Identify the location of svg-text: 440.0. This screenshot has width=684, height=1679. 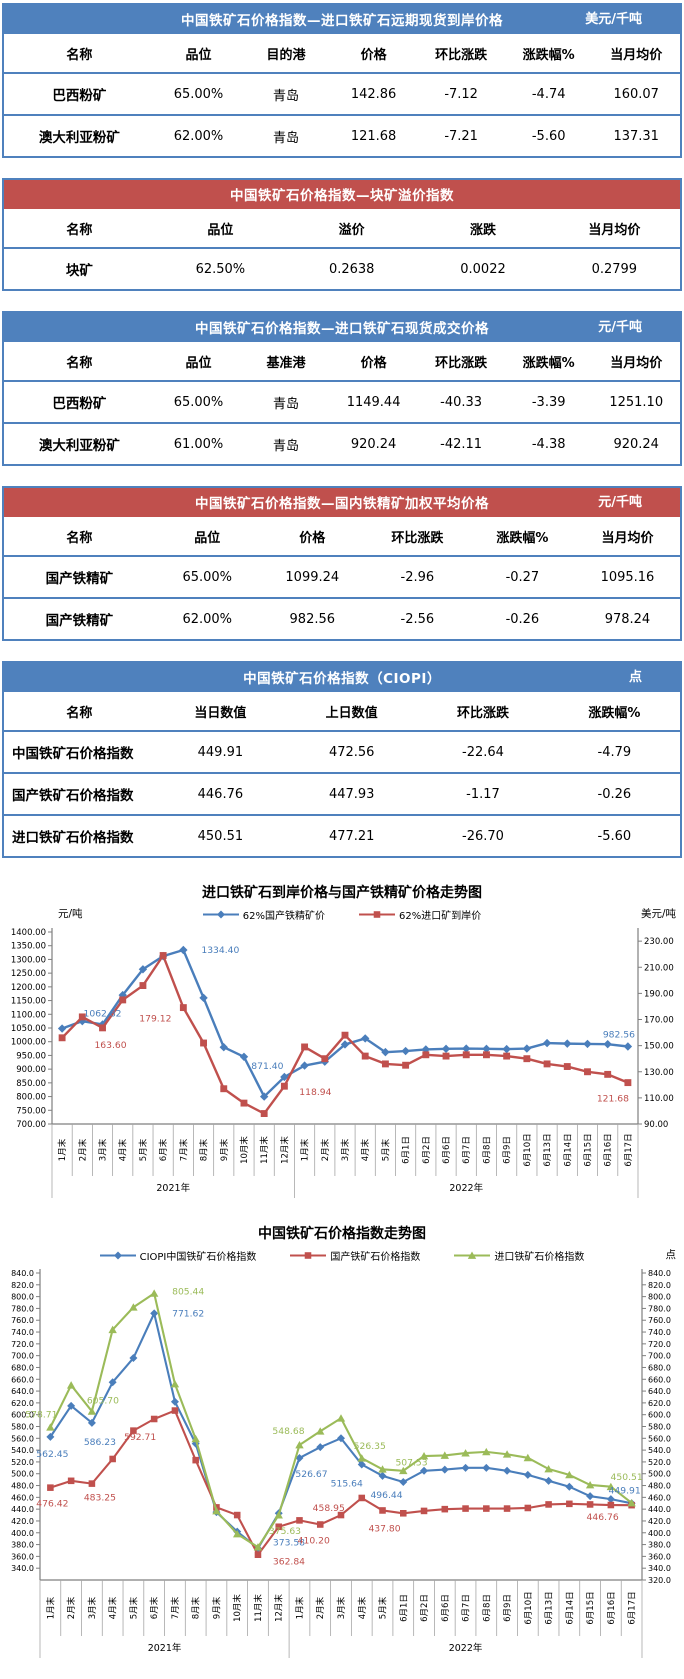
(659, 1509).